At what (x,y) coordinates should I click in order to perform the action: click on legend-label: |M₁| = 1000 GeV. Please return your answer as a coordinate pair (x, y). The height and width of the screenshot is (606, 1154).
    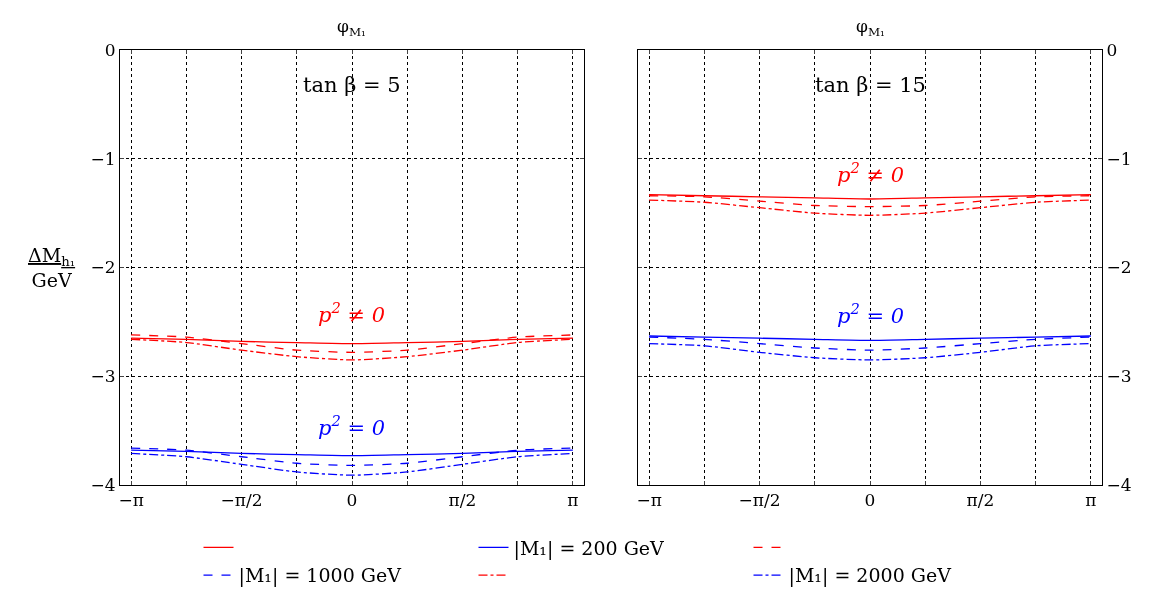
    Looking at the image, I should click on (320, 576).